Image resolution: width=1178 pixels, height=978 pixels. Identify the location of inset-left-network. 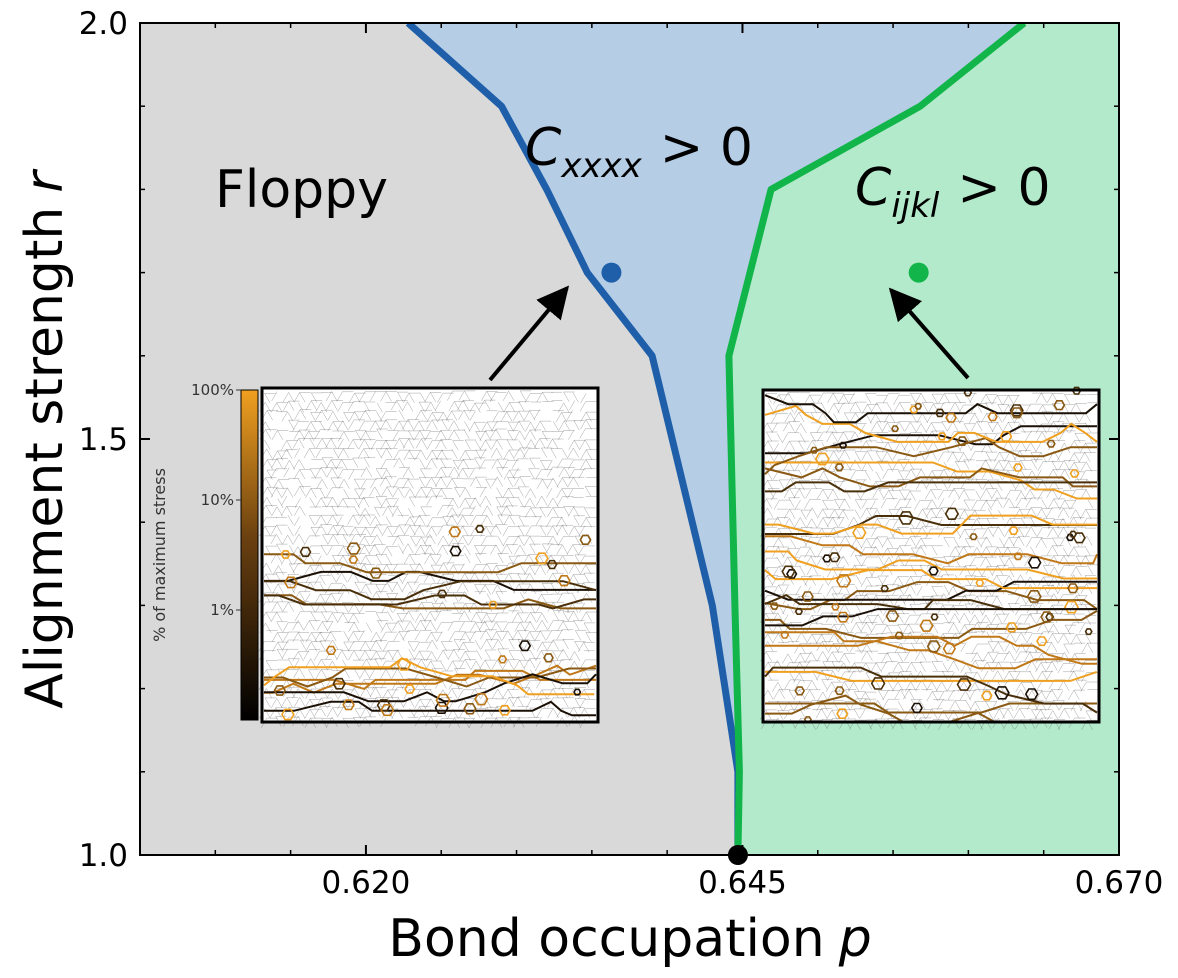
(428, 559).